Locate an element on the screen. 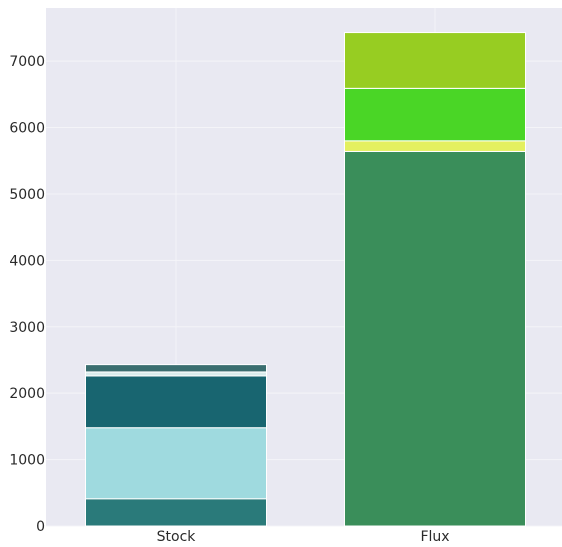  y-tick-label: 4000 is located at coordinates (27, 261).